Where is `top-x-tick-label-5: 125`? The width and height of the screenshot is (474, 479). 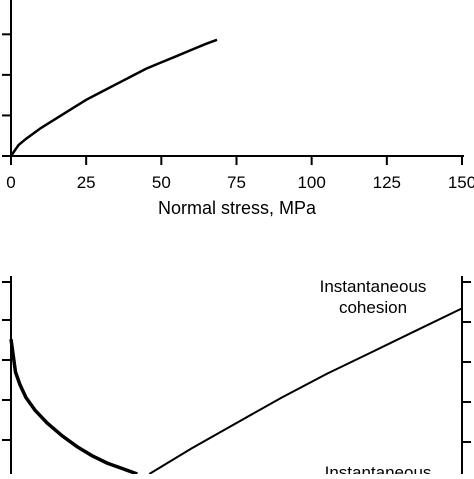 top-x-tick-label-5: 125 is located at coordinates (387, 182).